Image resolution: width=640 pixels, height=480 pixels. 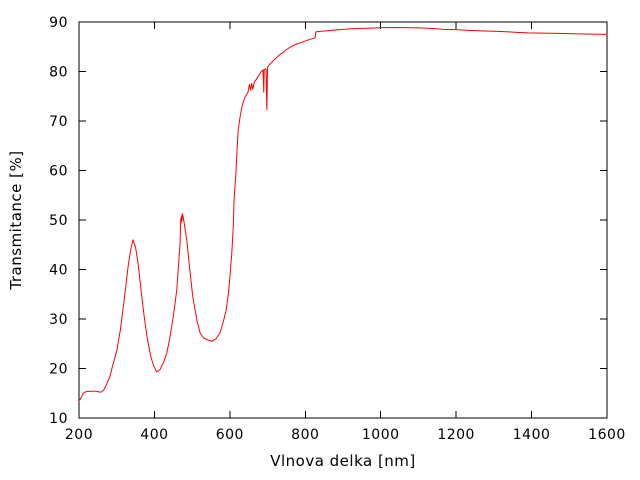 What do you see at coordinates (58, 271) in the screenshot?
I see `y-tick-label: 40` at bounding box center [58, 271].